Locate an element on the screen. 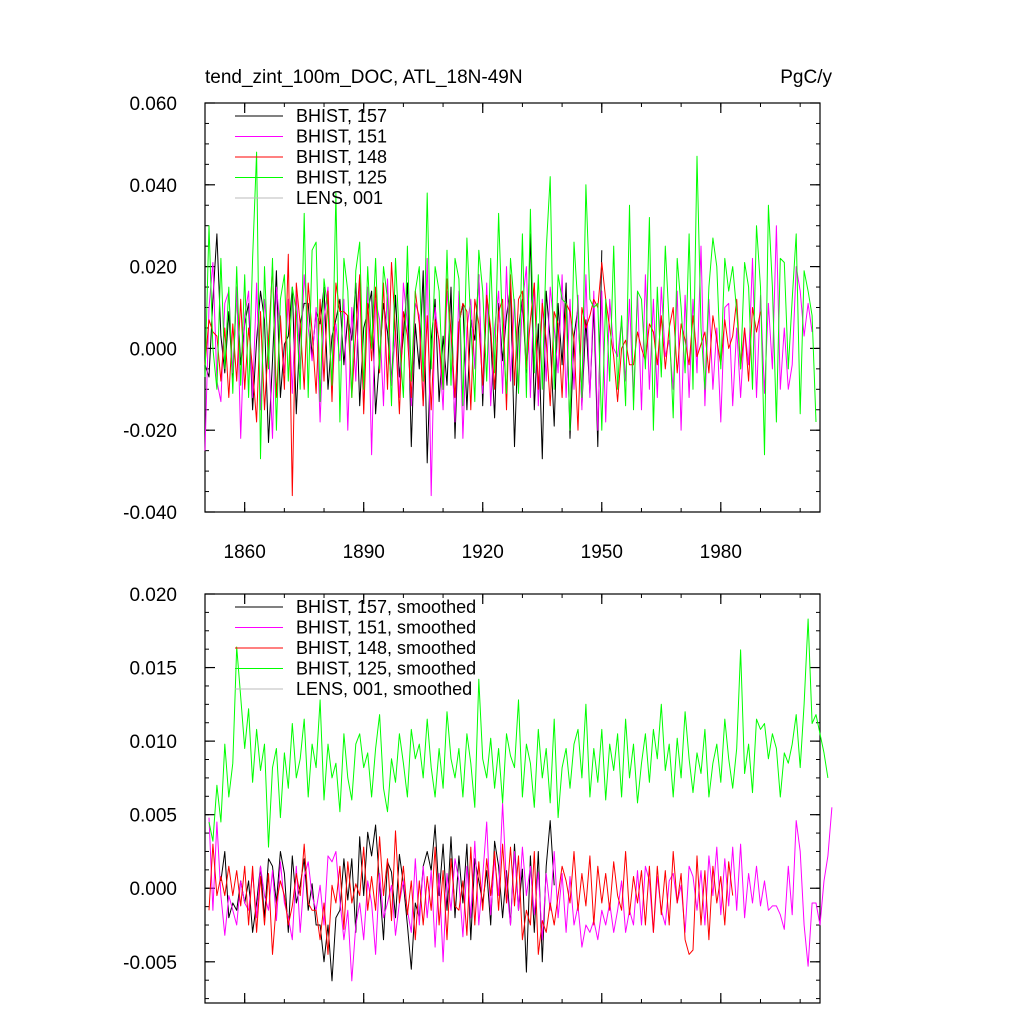 Image resolution: width=1024 pixels, height=1024 pixels. legend-label: BHIST, 151, smoothed is located at coordinates (386, 628).